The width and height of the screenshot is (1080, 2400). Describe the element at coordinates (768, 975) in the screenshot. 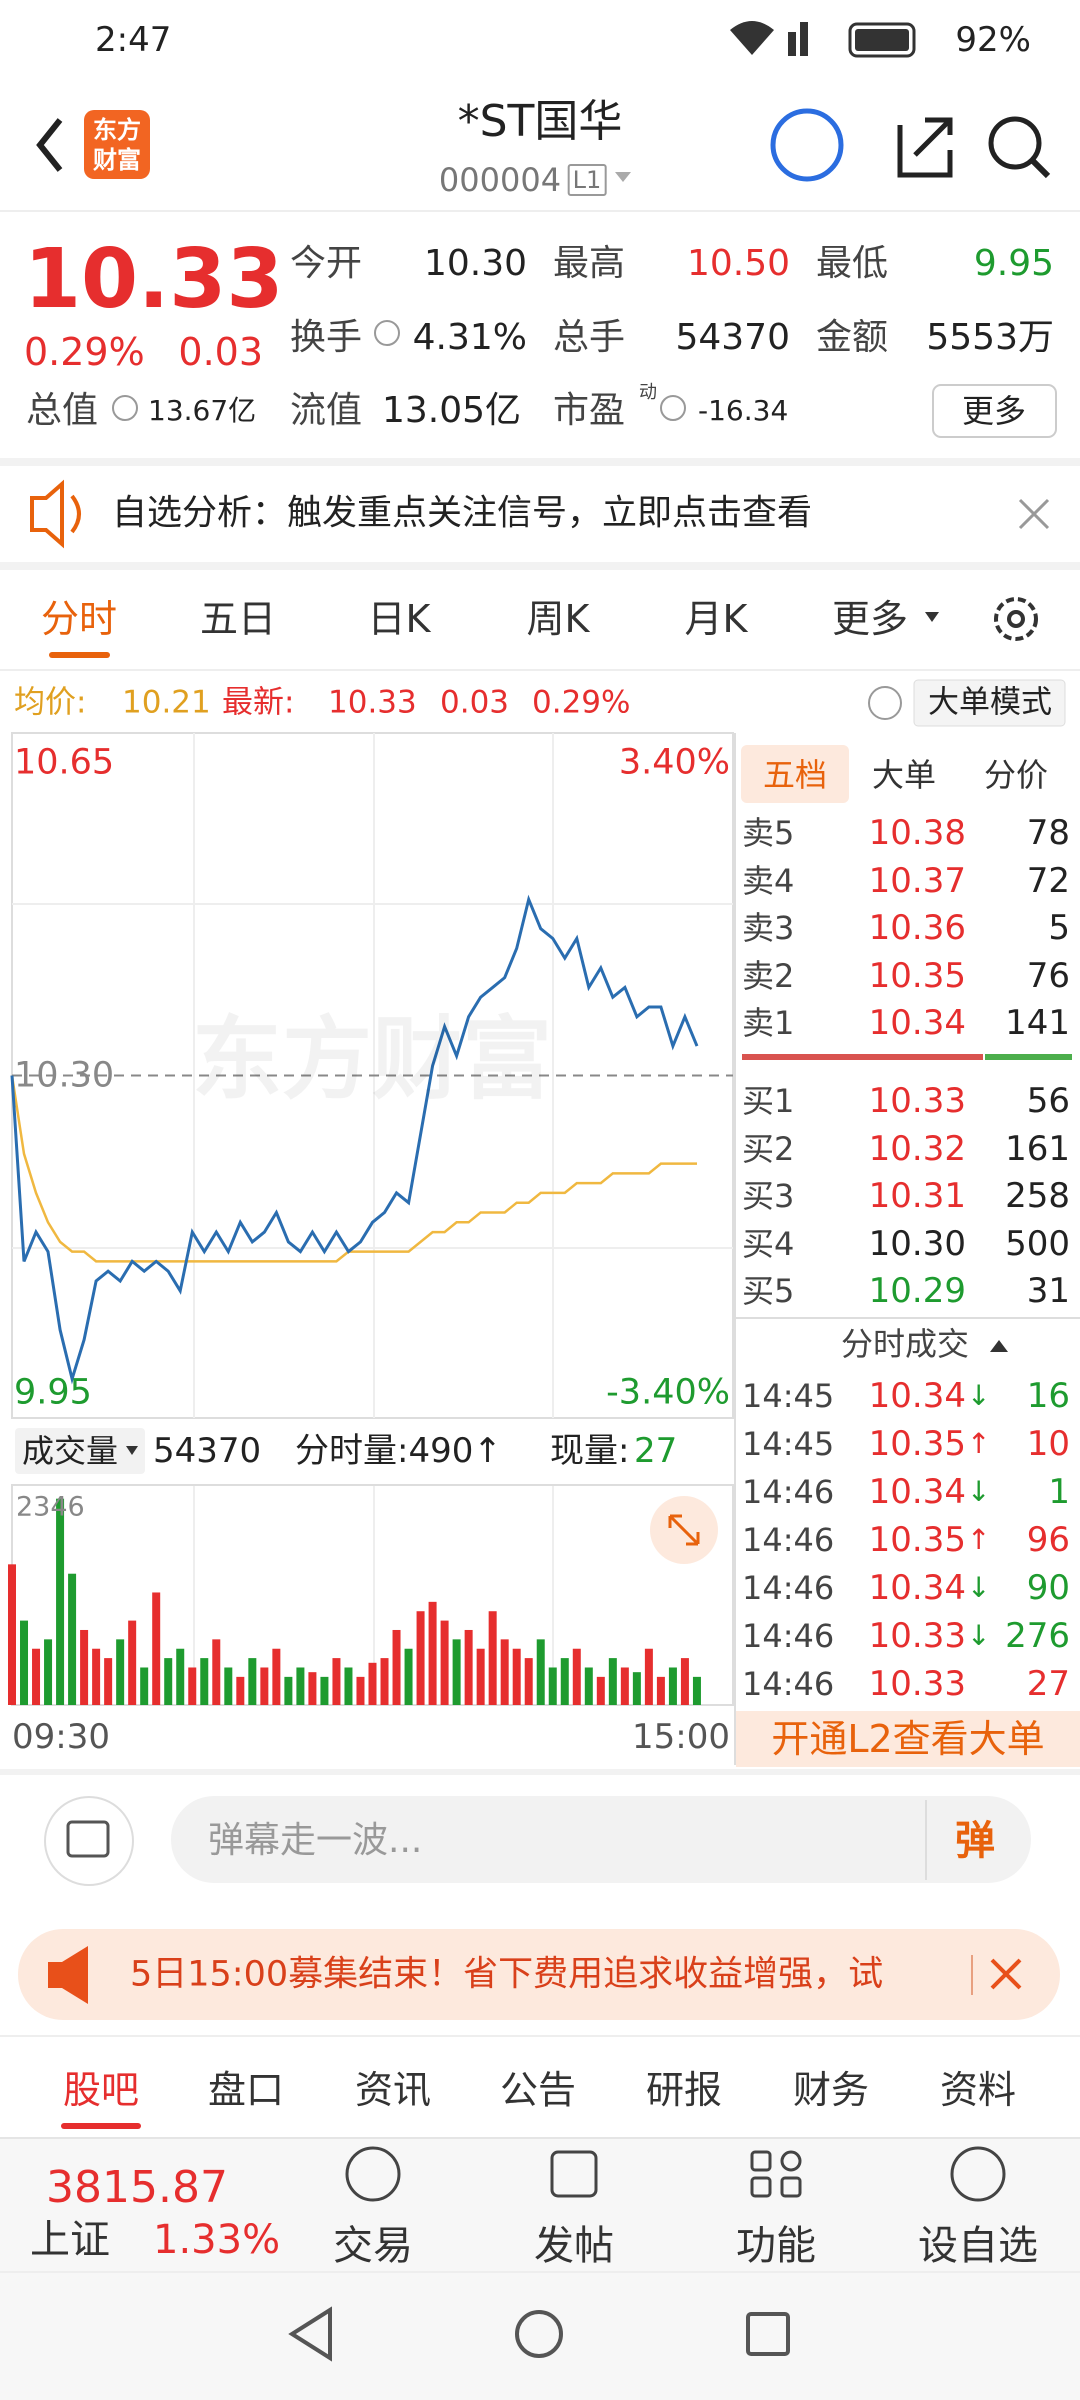

I see `book-label: 卖2` at that location.